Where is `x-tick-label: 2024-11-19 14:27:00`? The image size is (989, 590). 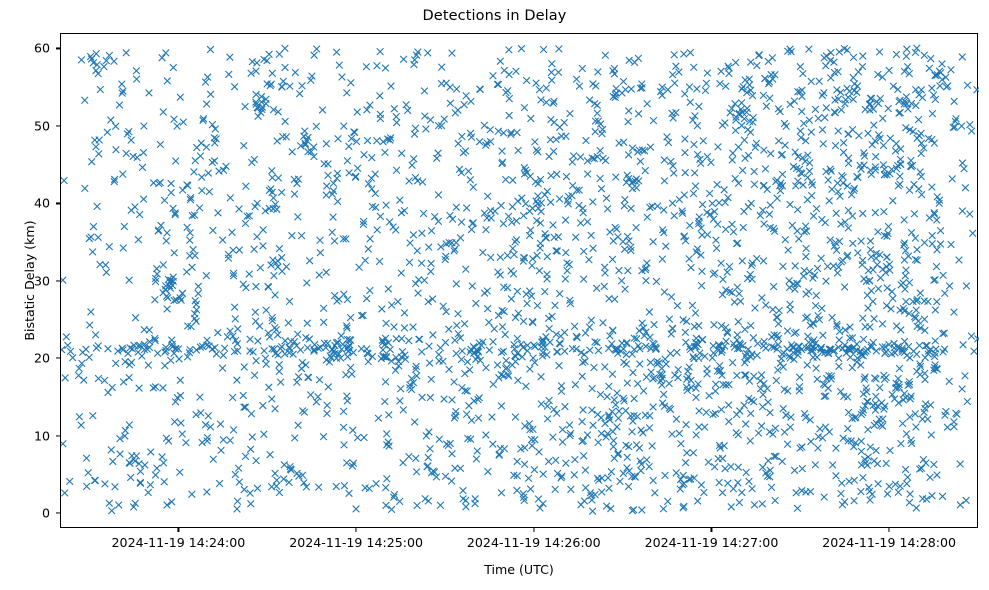
x-tick-label: 2024-11-19 14:27:00 is located at coordinates (711, 542).